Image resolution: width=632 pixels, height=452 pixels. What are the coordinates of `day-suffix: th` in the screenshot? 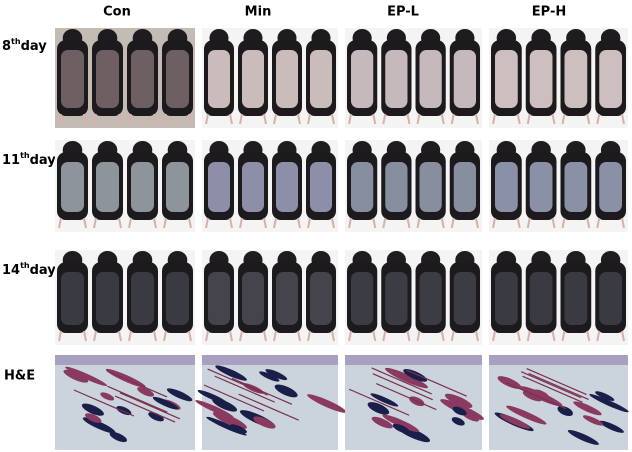 It's located at (16, 41).